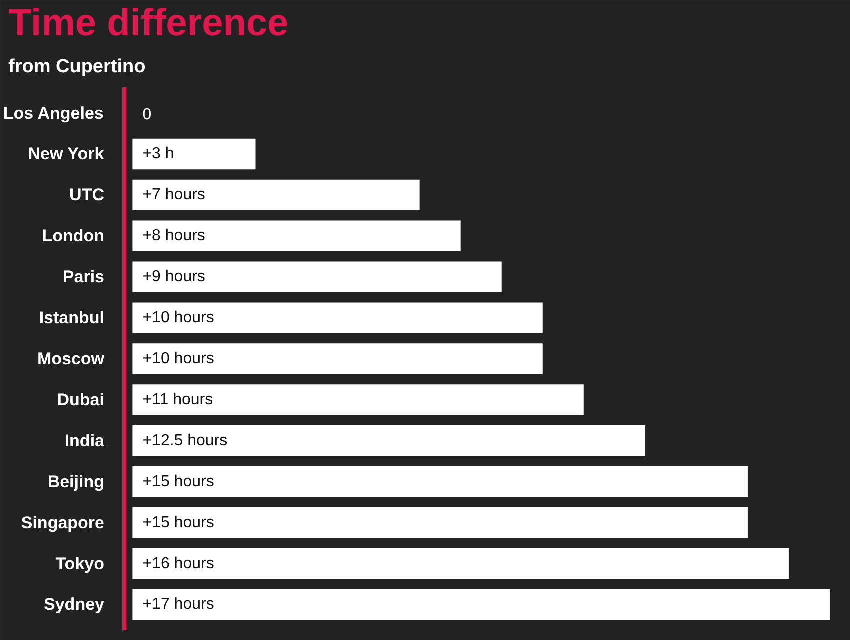  What do you see at coordinates (158, 154) in the screenshot?
I see `data-label: +3 h` at bounding box center [158, 154].